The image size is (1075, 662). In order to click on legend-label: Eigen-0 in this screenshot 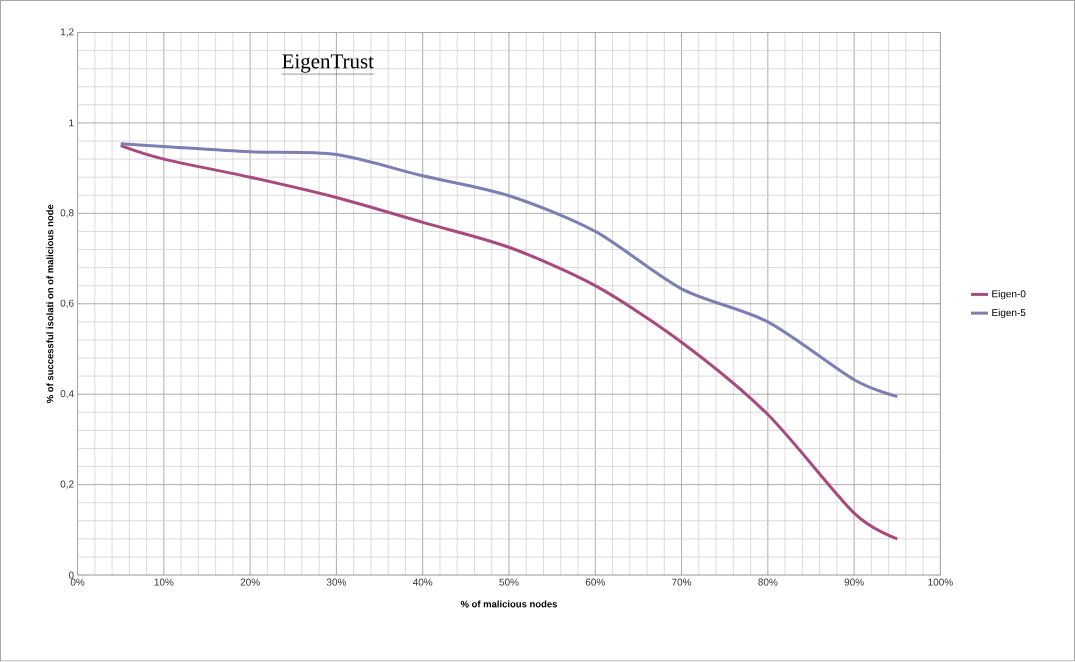, I will do `click(1009, 295)`.